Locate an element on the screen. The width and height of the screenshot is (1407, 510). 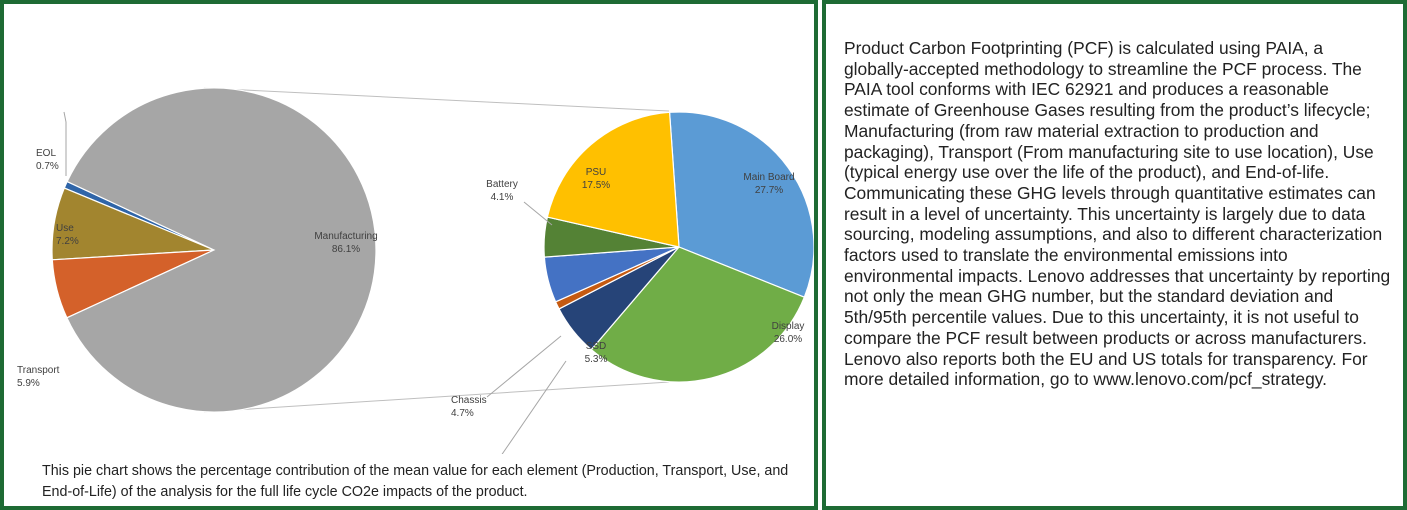
slice-label: EOL is located at coordinates (46, 153).